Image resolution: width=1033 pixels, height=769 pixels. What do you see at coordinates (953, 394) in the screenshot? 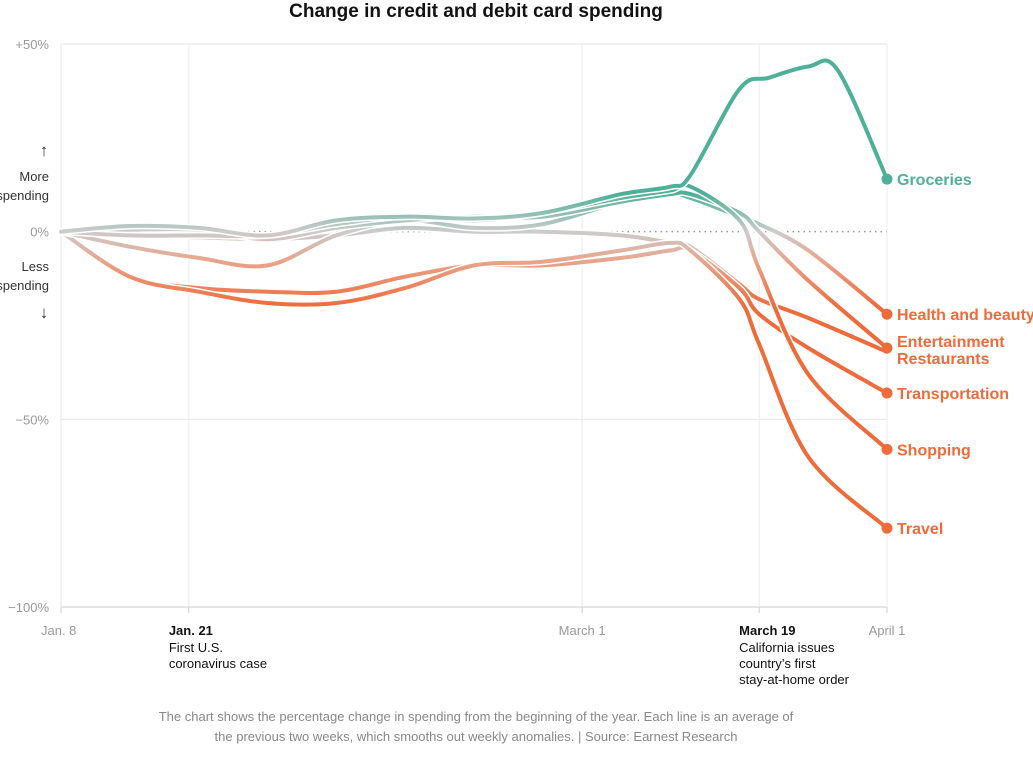
I see `series-end-label: Transportation` at bounding box center [953, 394].